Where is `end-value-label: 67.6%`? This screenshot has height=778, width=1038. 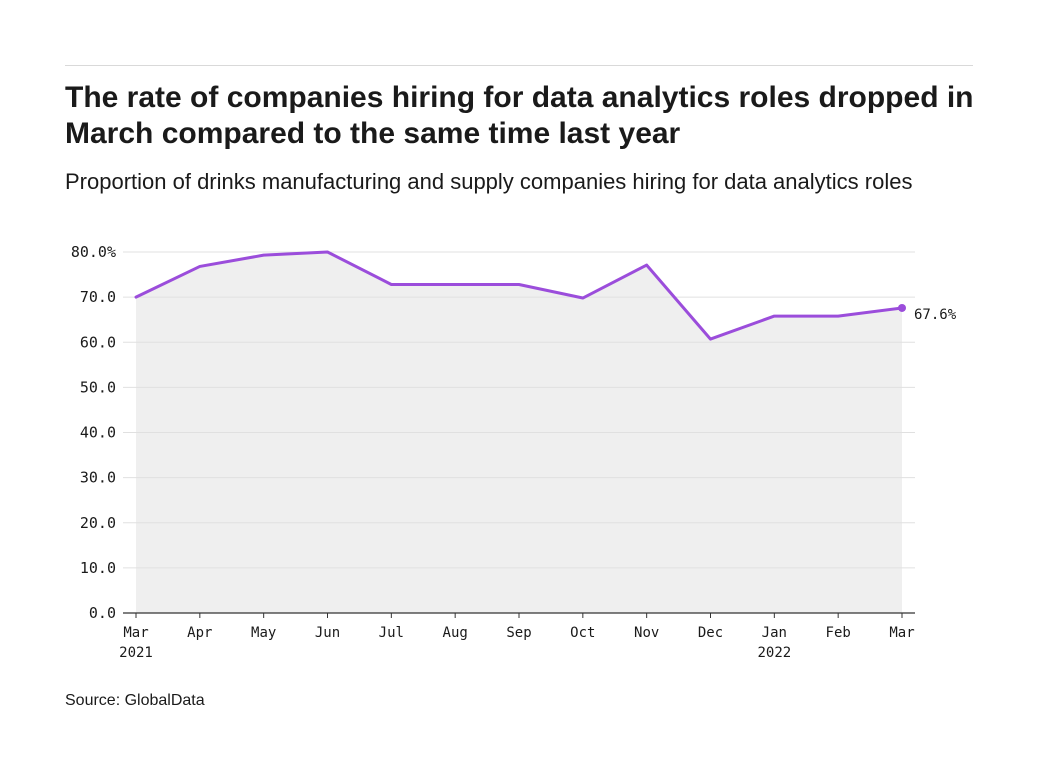
end-value-label: 67.6% is located at coordinates (935, 315).